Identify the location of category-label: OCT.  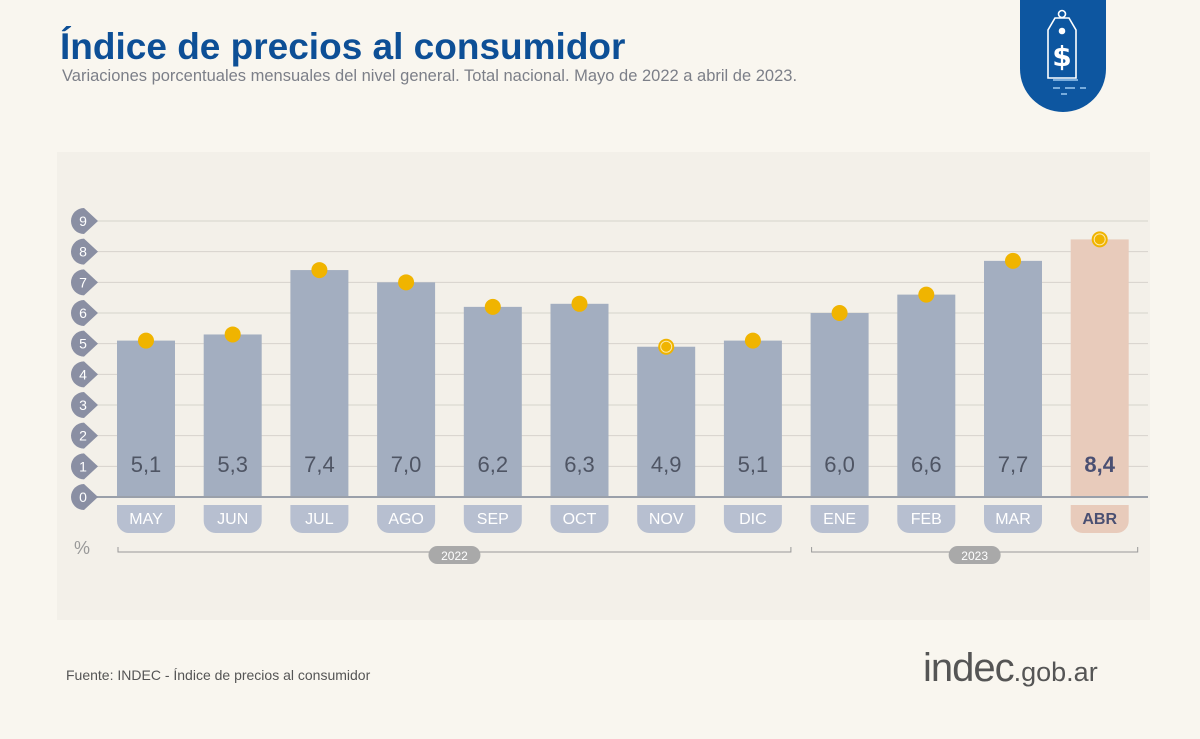
(580, 519).